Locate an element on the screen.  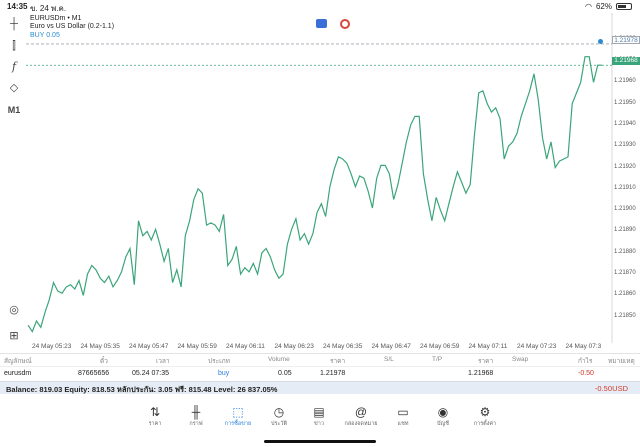
col-current-price: ราคา is located at coordinates (486, 361).